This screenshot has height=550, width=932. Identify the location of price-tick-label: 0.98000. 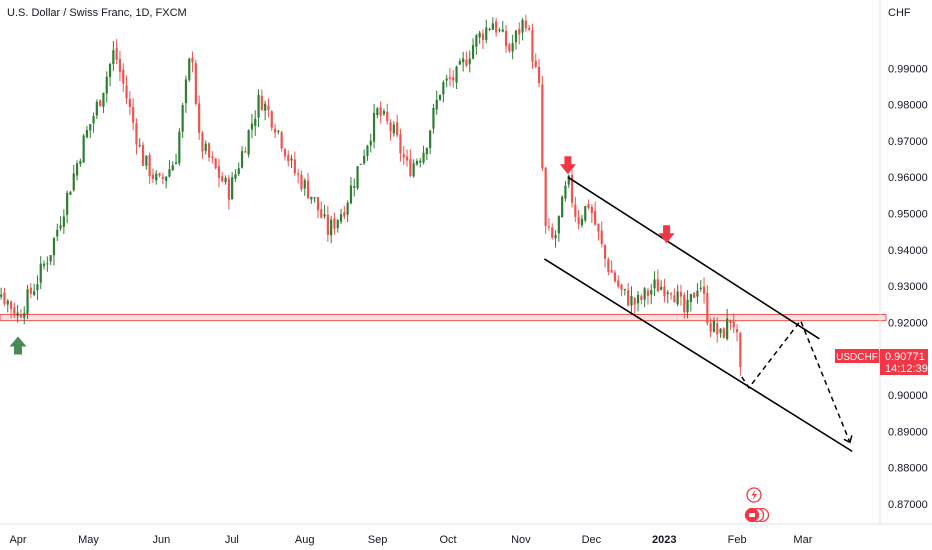
(908, 106).